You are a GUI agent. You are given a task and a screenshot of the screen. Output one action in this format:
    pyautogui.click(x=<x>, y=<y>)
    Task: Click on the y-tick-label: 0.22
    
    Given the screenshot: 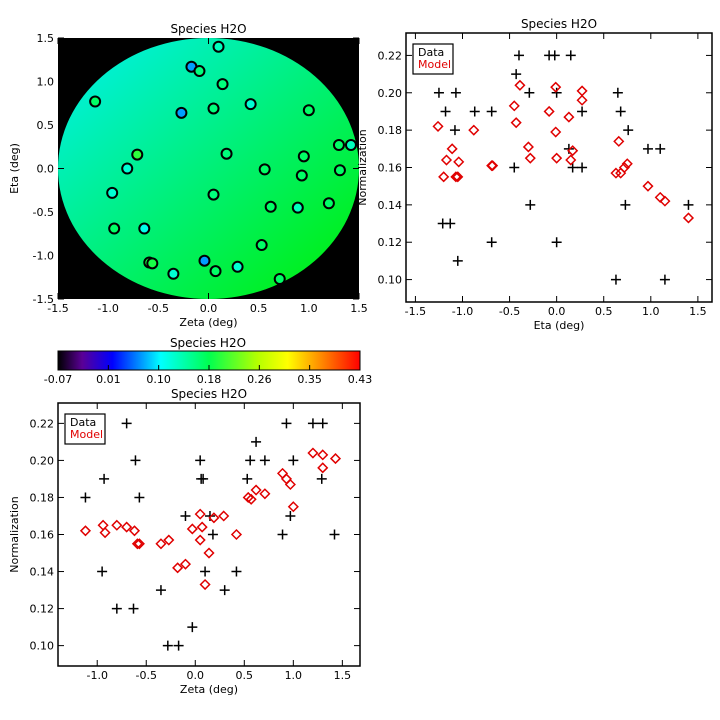 What is the action you would take?
    pyautogui.click(x=42, y=423)
    